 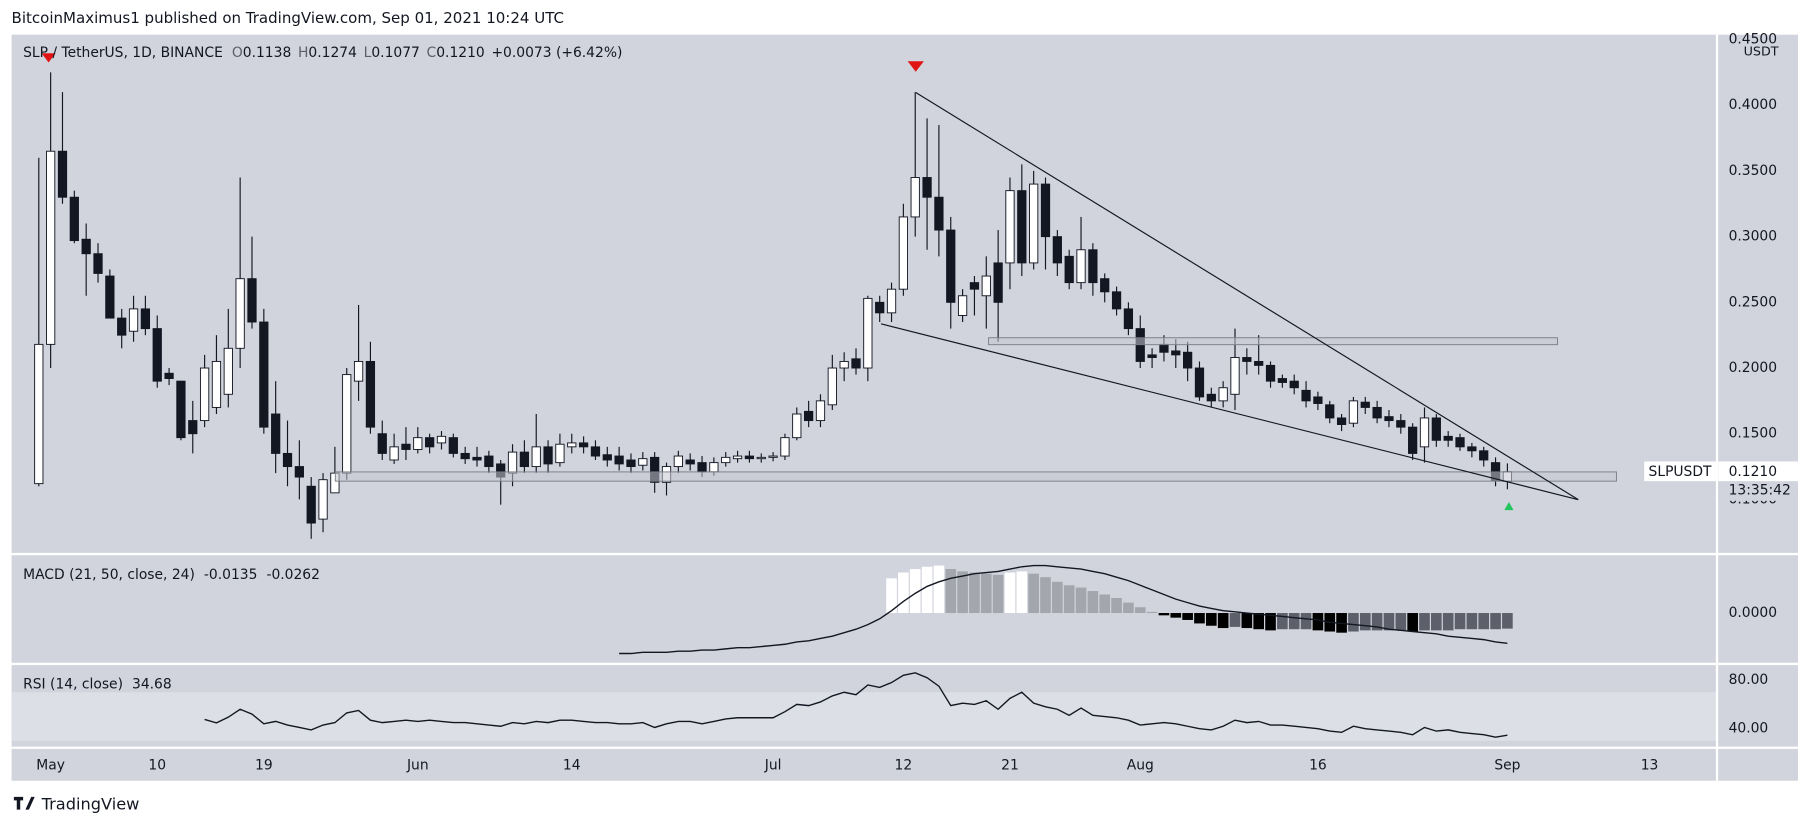 What do you see at coordinates (1753, 105) in the screenshot?
I see `y-tick-label: 0.4000` at bounding box center [1753, 105].